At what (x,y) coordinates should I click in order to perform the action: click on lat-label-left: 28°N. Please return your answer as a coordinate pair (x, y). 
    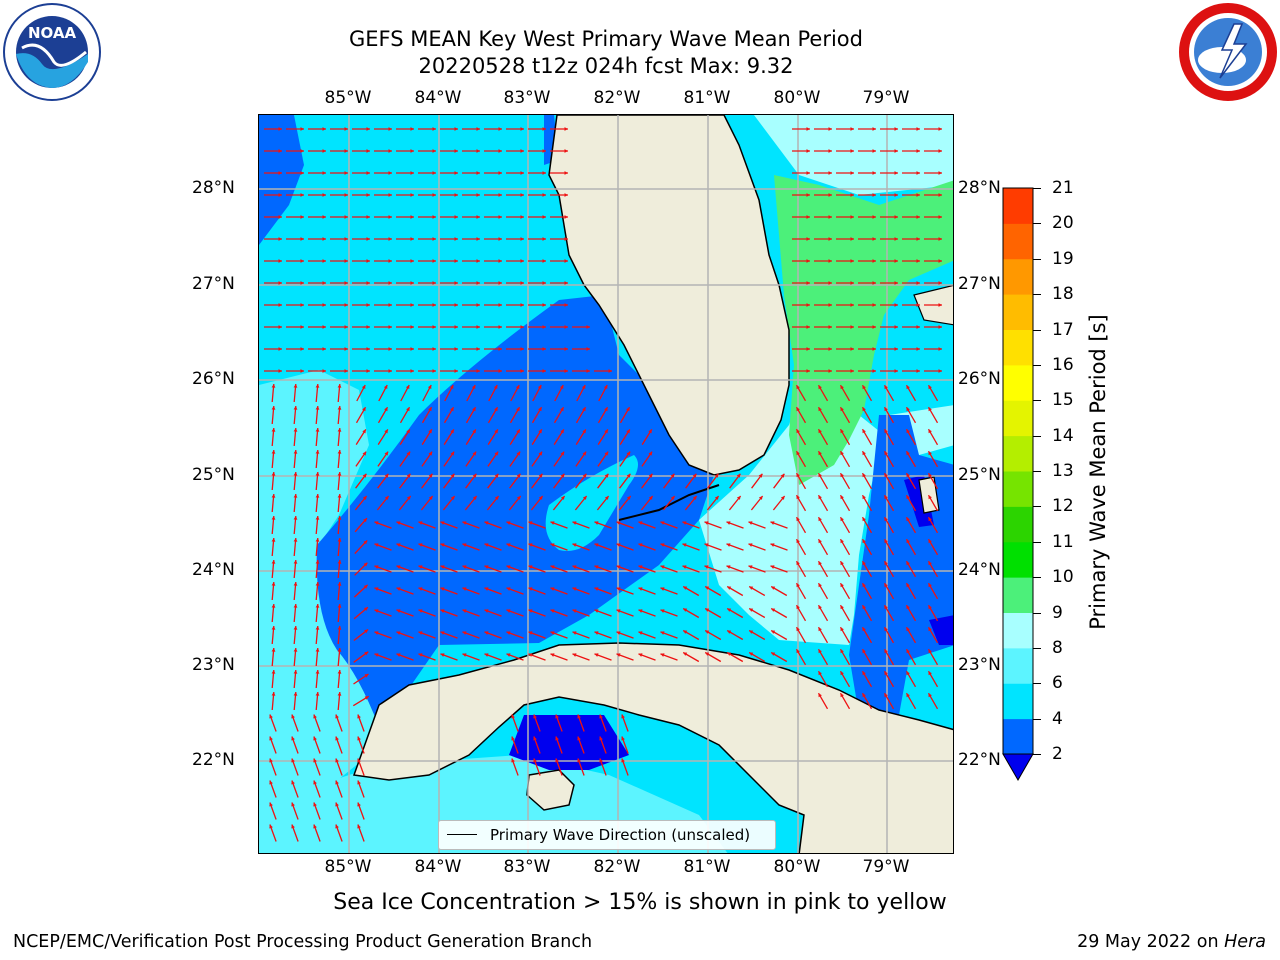
    Looking at the image, I should click on (213, 188).